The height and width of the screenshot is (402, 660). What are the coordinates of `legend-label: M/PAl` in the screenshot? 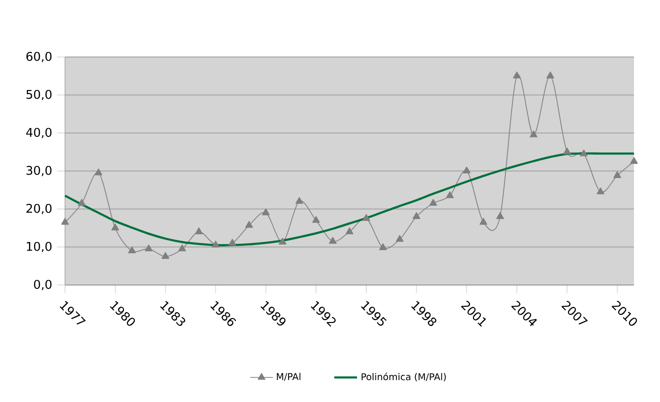 It's located at (288, 376).